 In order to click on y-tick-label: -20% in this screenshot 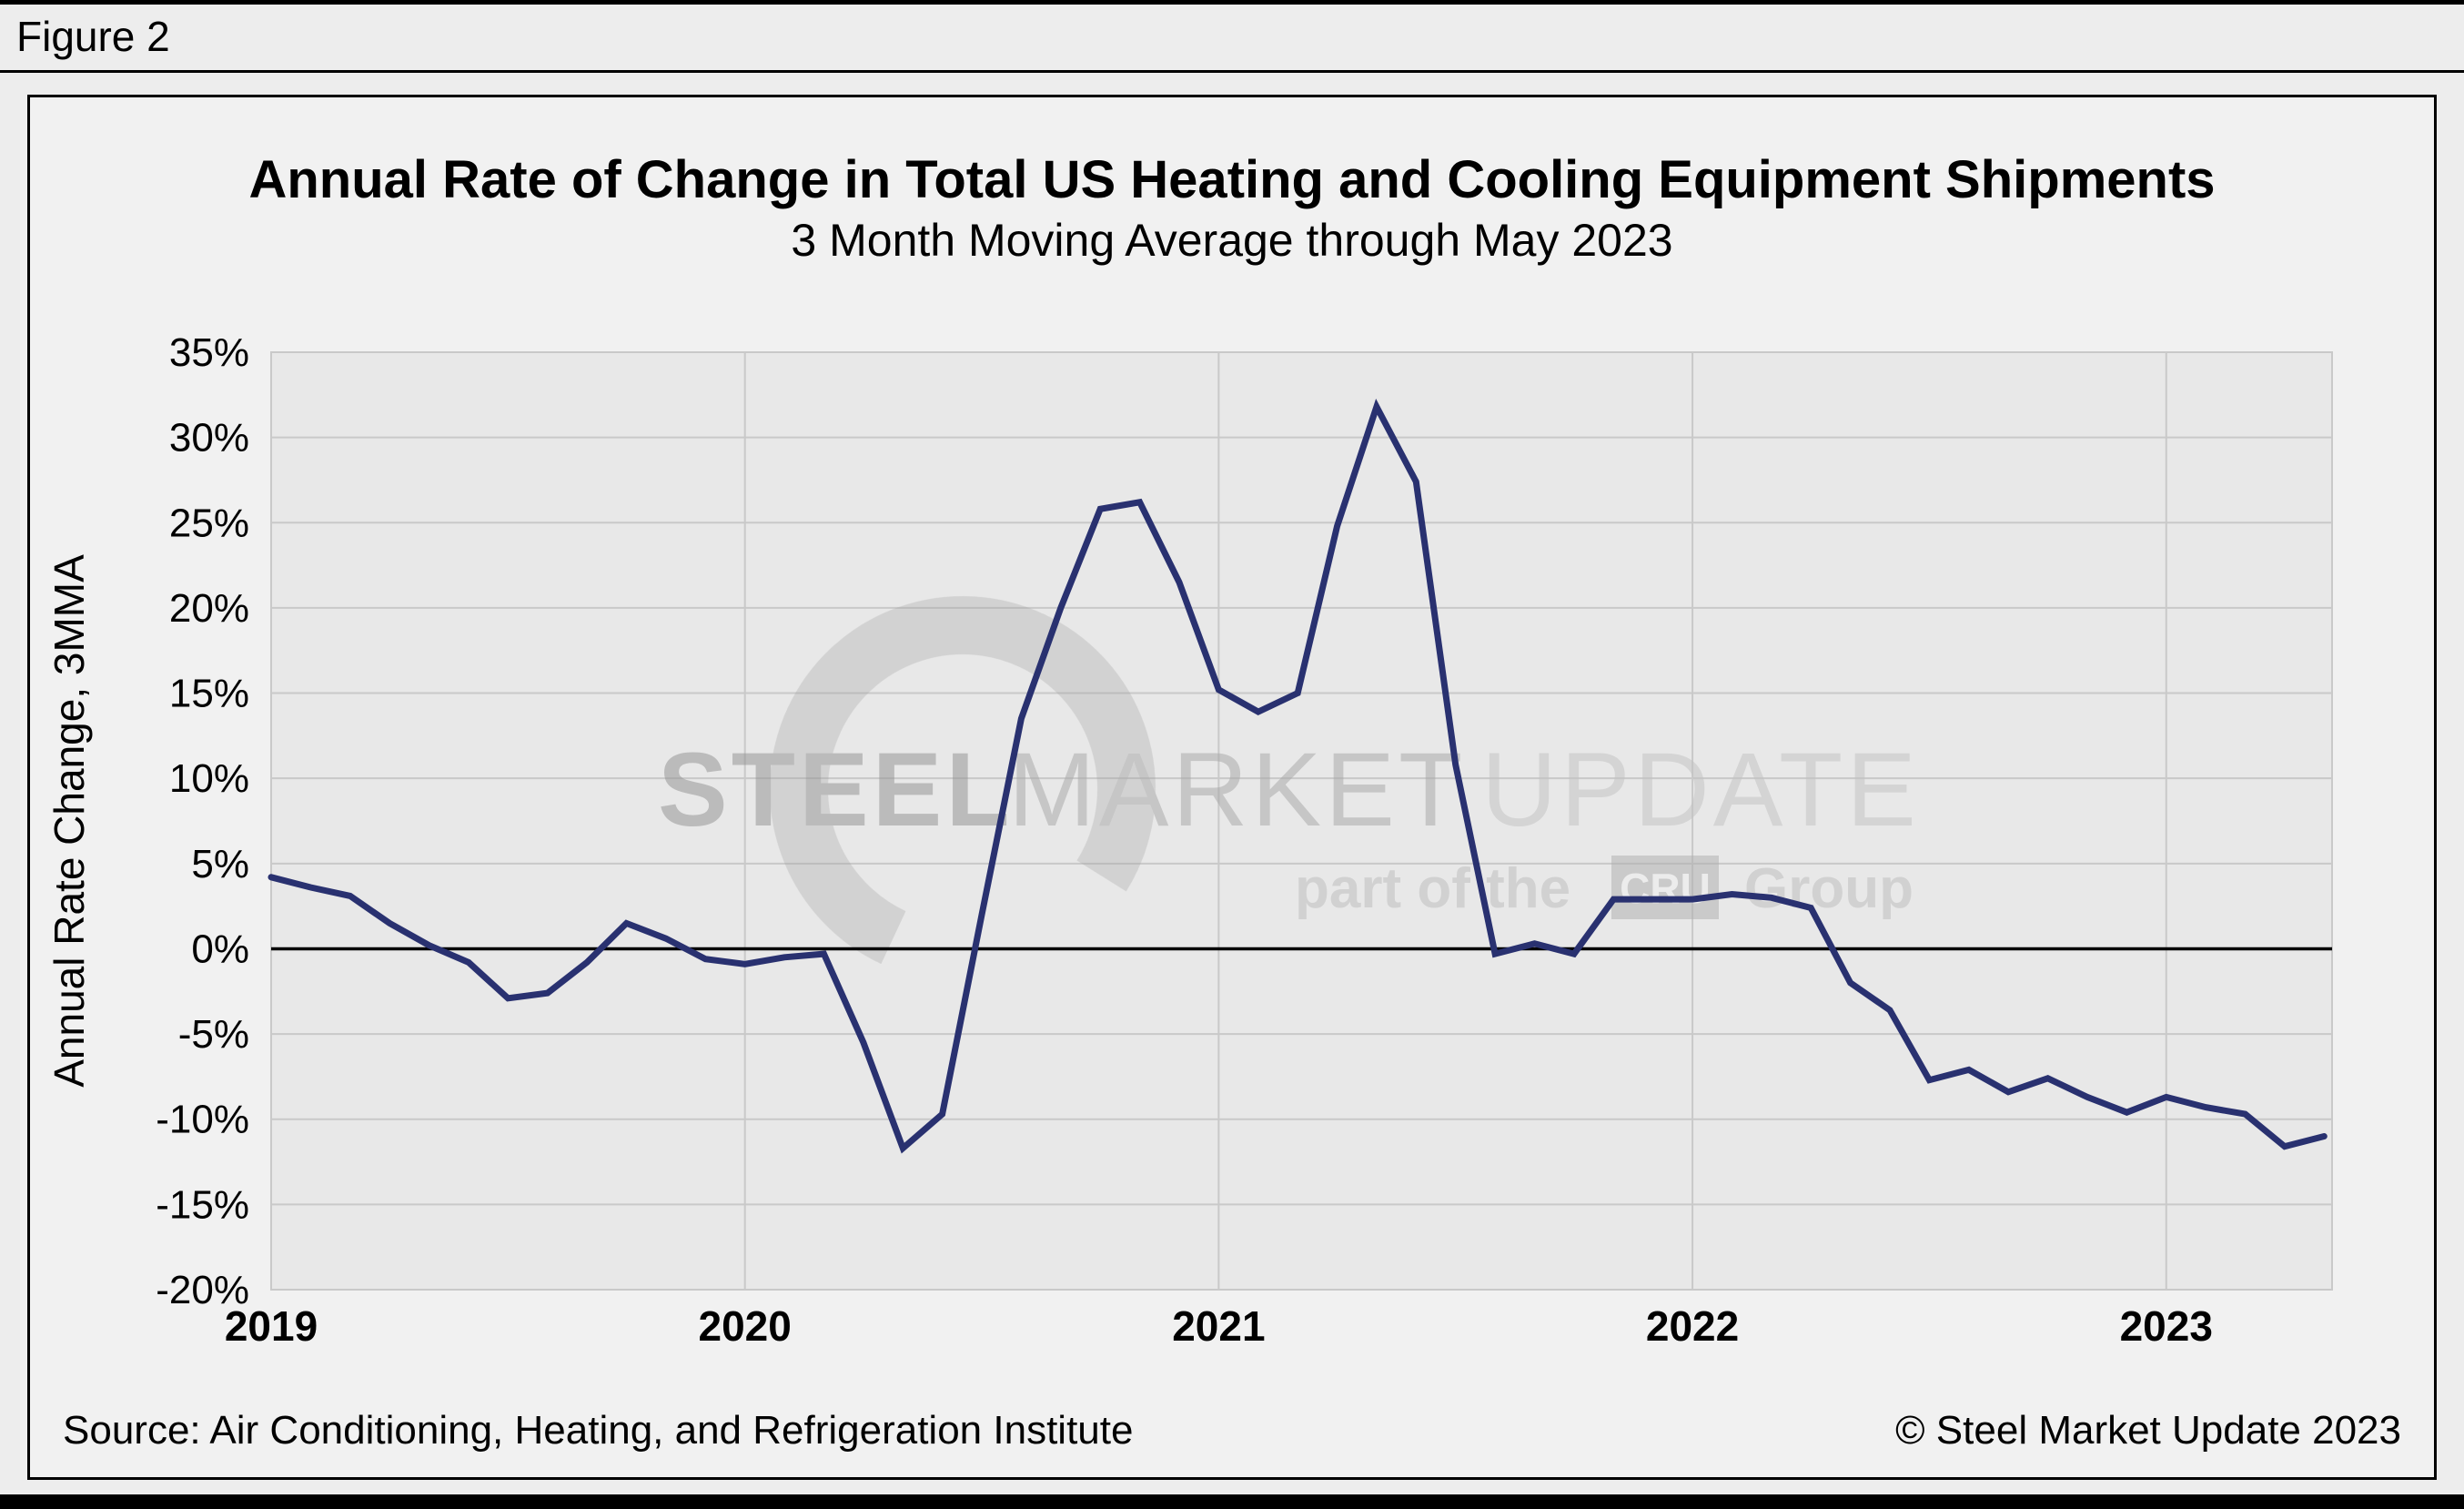, I will do `click(202, 1290)`.